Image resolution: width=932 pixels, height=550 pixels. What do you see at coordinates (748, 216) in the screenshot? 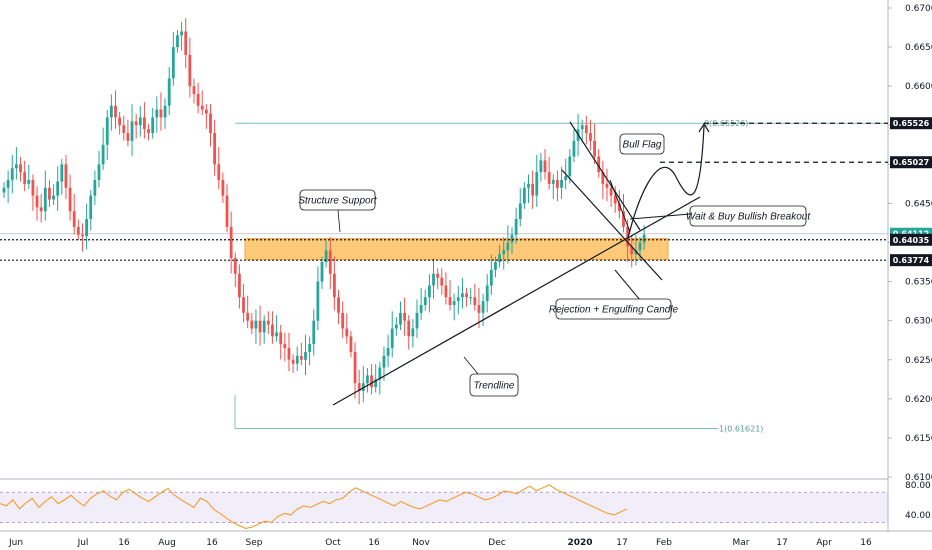
I see `wait-buy-callout` at bounding box center [748, 216].